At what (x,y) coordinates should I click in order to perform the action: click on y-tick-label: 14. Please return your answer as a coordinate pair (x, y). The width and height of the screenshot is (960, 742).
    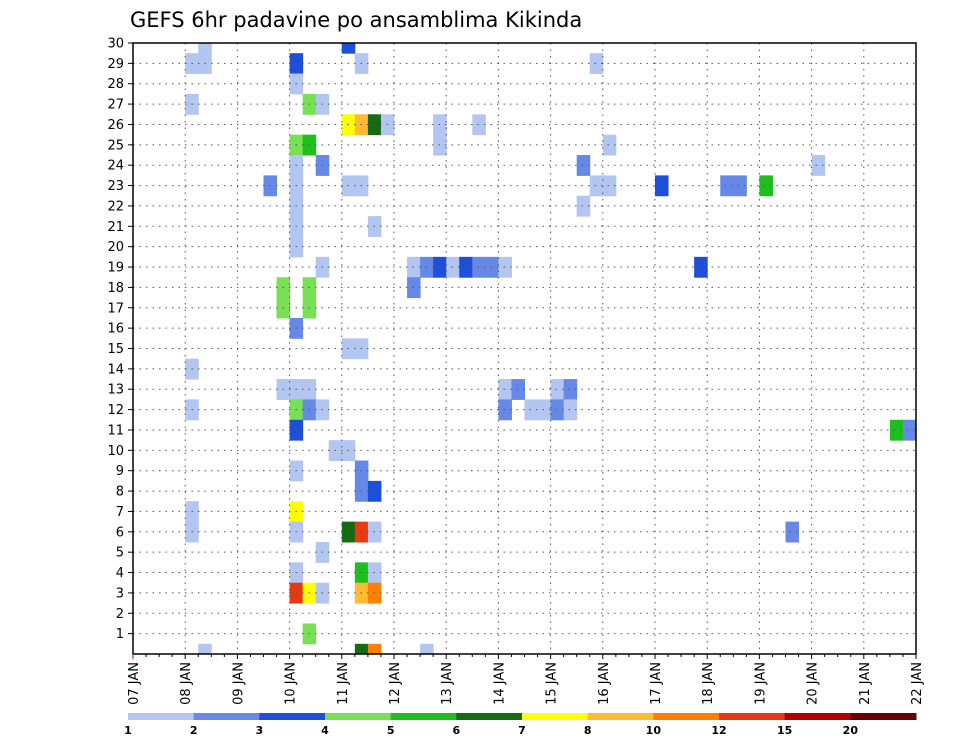
    Looking at the image, I should click on (115, 369).